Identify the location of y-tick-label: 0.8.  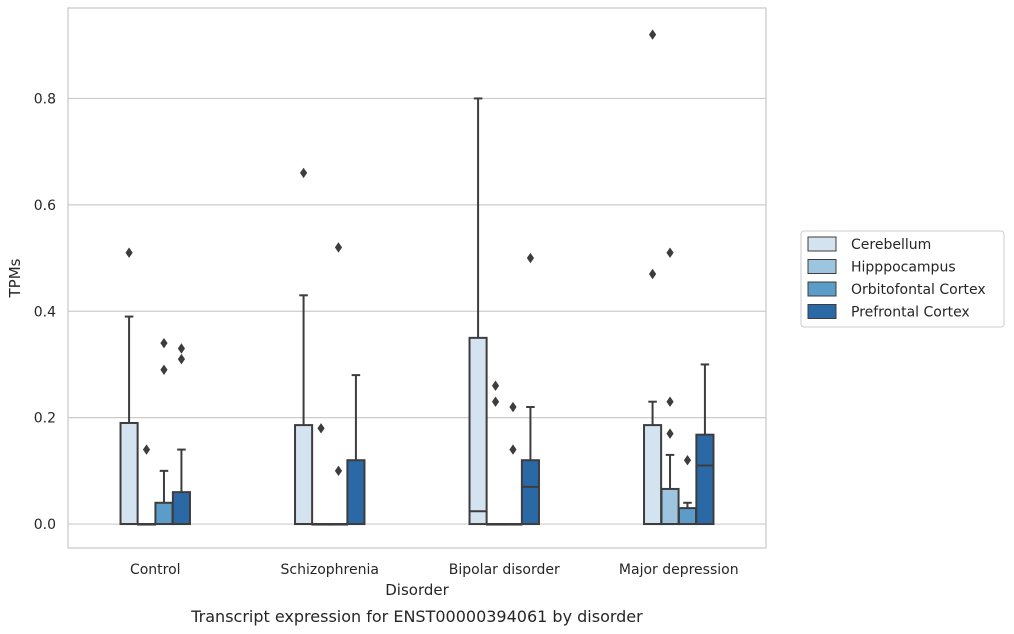
(45, 99).